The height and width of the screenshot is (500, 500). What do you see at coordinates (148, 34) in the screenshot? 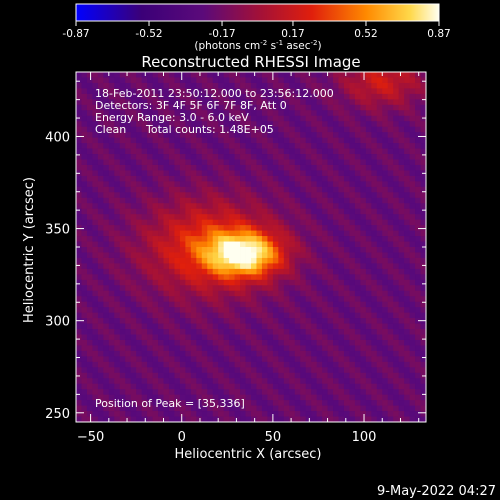
I see `colorbar-tick-label: -0.52` at bounding box center [148, 34].